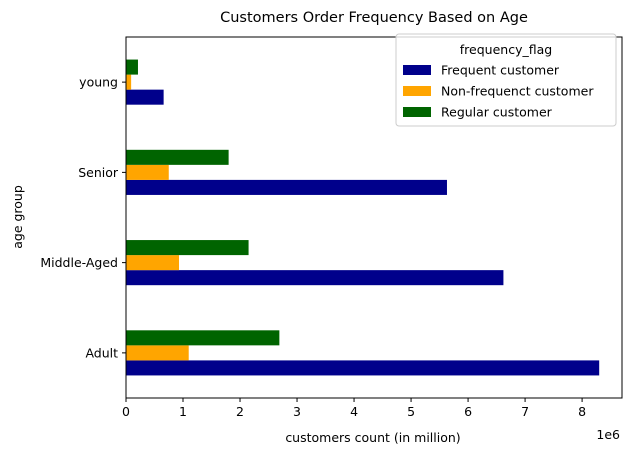 This screenshot has width=631, height=453. What do you see at coordinates (129, 82) in the screenshot?
I see `bar-young-non-frequenct-customer` at bounding box center [129, 82].